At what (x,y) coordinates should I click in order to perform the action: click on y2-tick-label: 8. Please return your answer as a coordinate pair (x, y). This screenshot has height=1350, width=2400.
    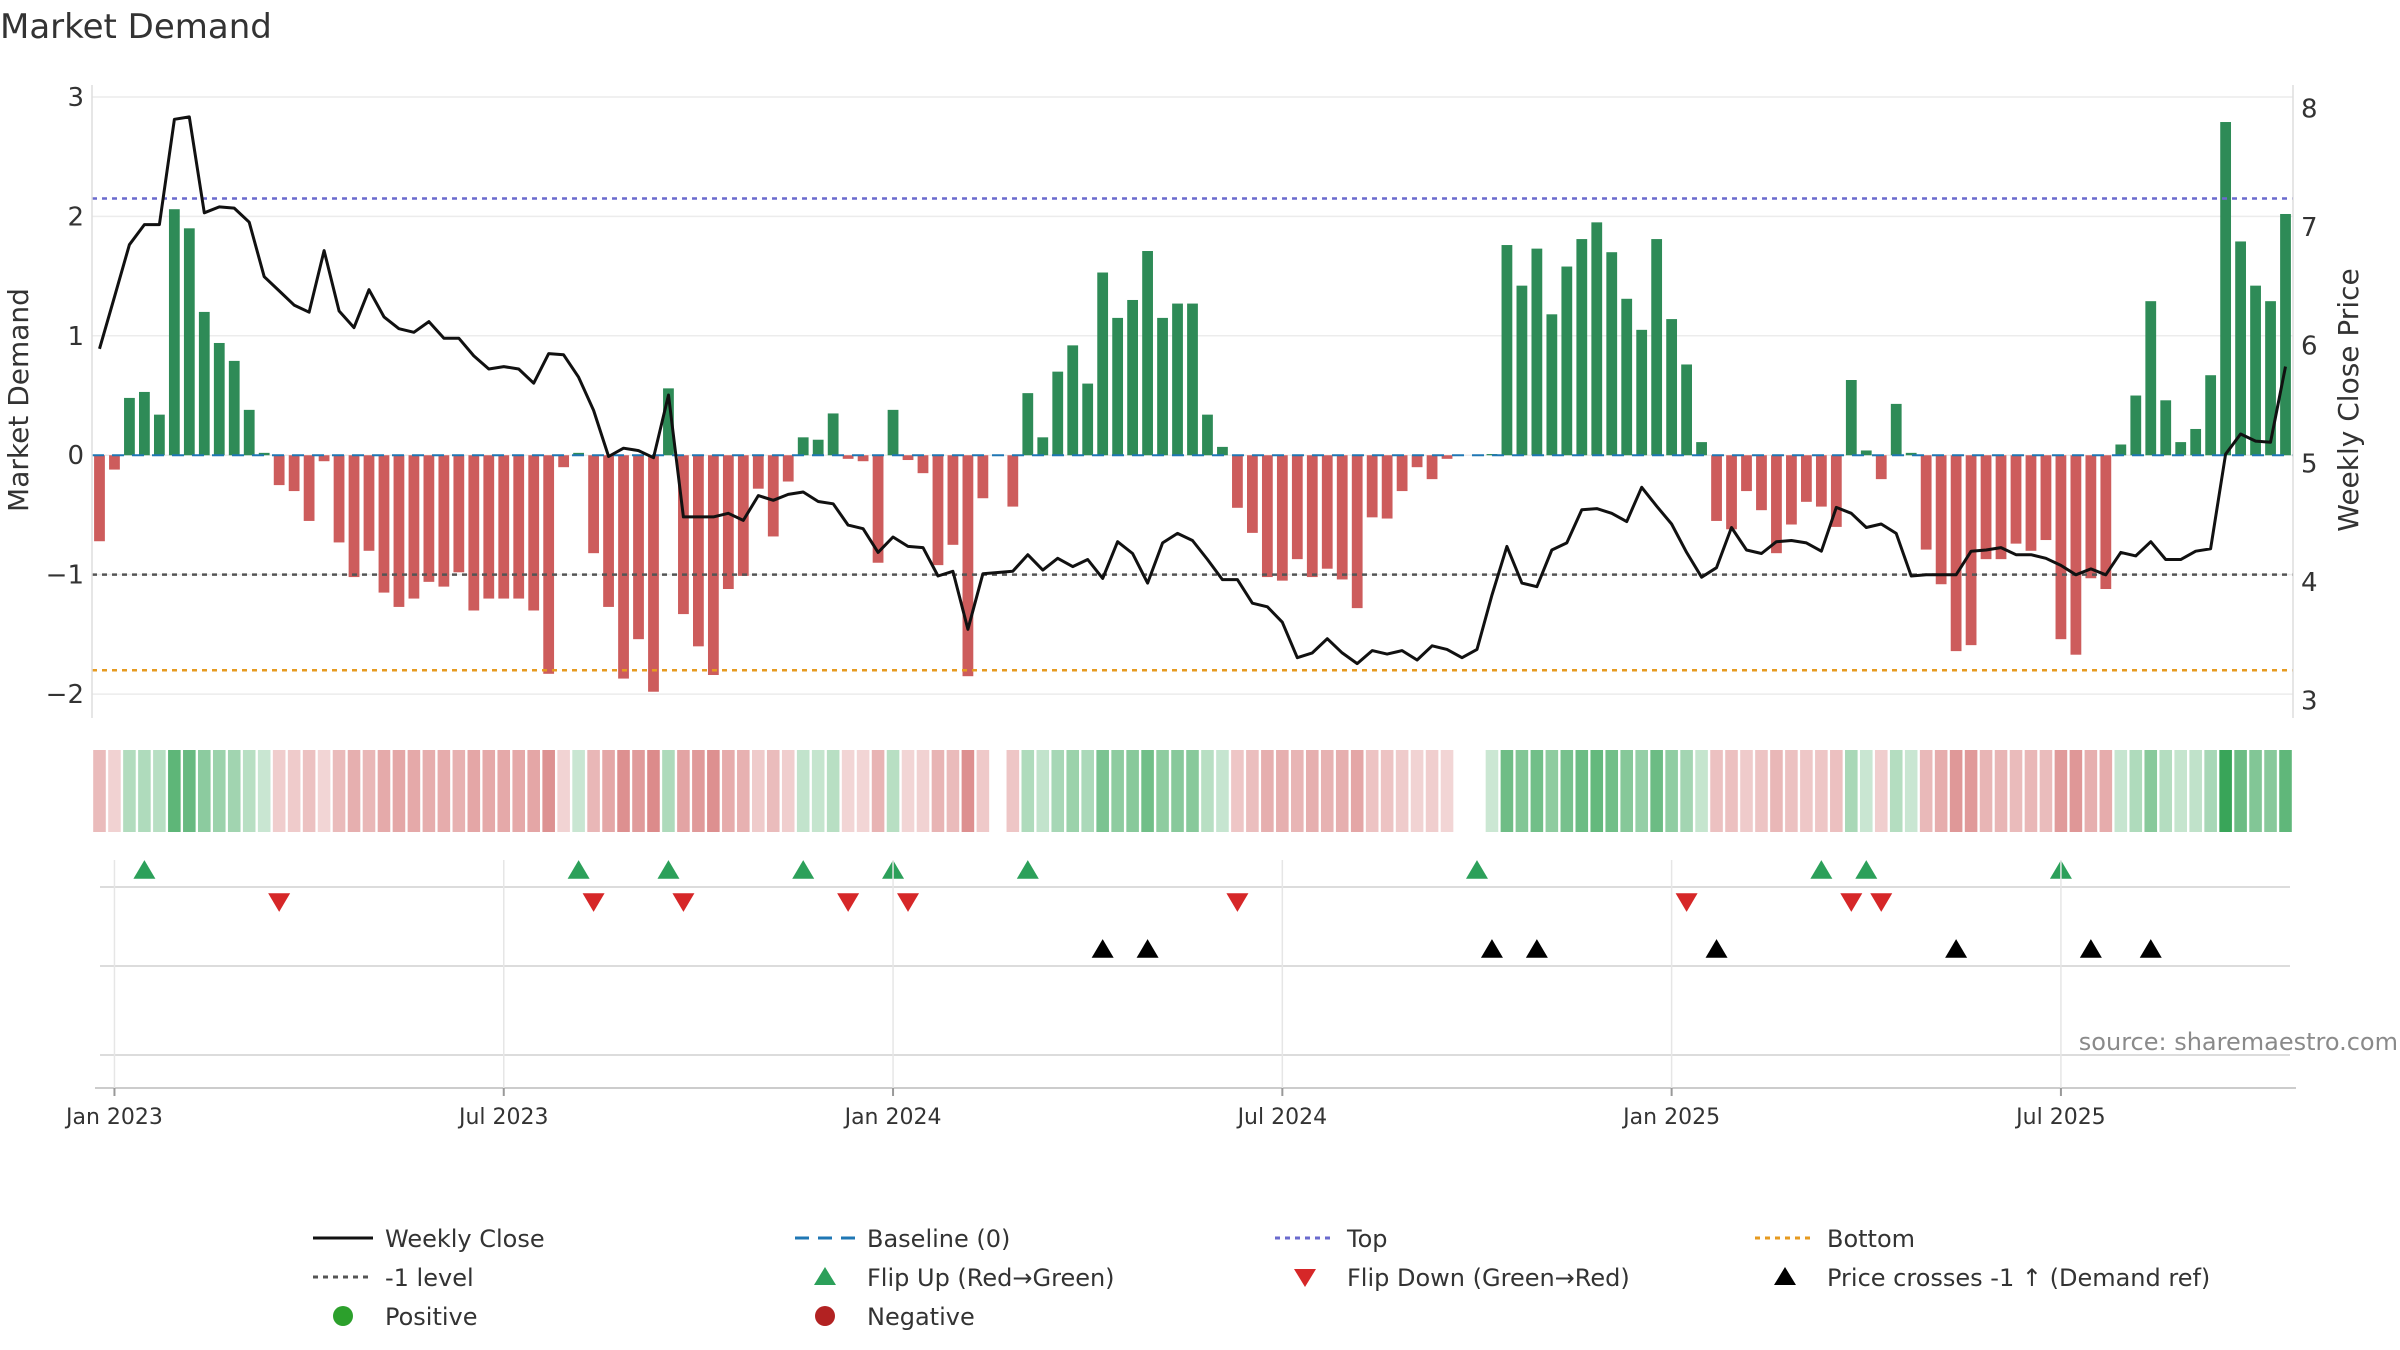
    Looking at the image, I should click on (2309, 110).